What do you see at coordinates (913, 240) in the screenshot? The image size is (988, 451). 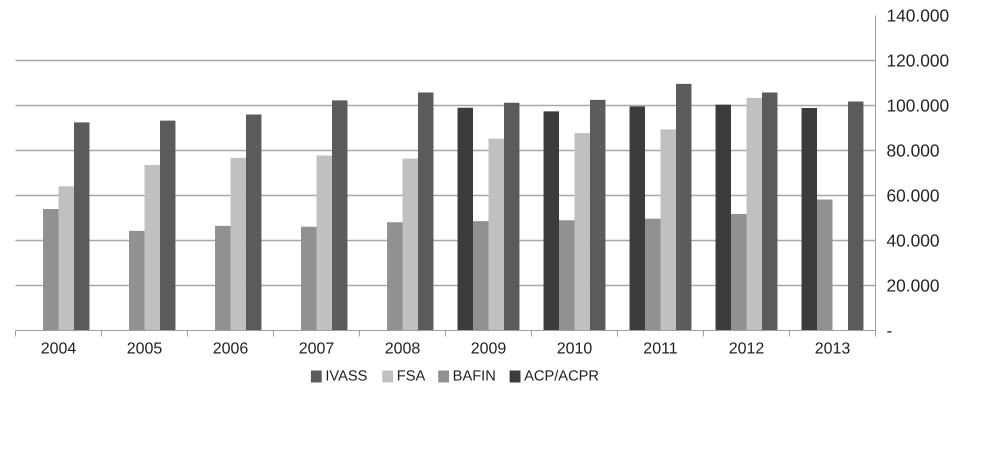 I see `y-tick-label: 40.000` at bounding box center [913, 240].